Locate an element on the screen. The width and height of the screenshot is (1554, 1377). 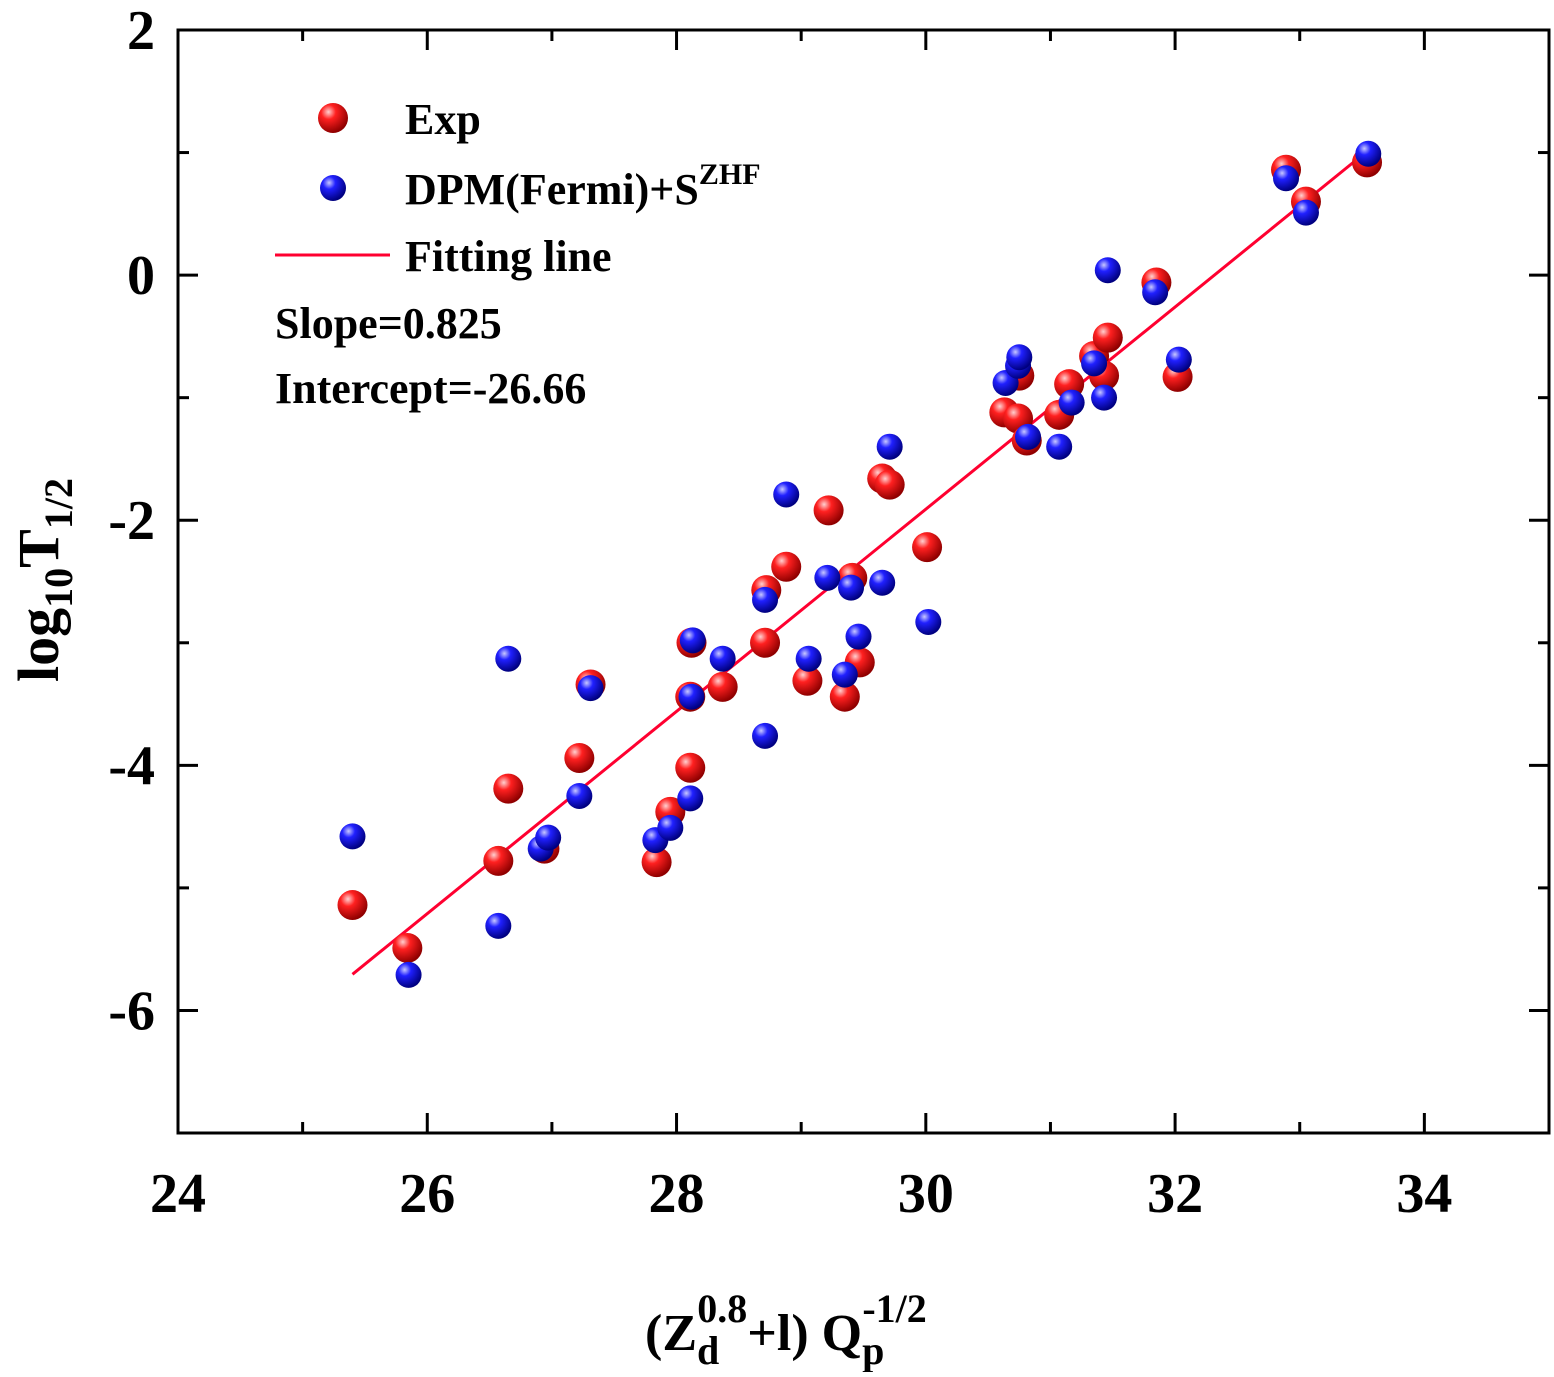
legend-exp-label: Exp is located at coordinates (443, 119).